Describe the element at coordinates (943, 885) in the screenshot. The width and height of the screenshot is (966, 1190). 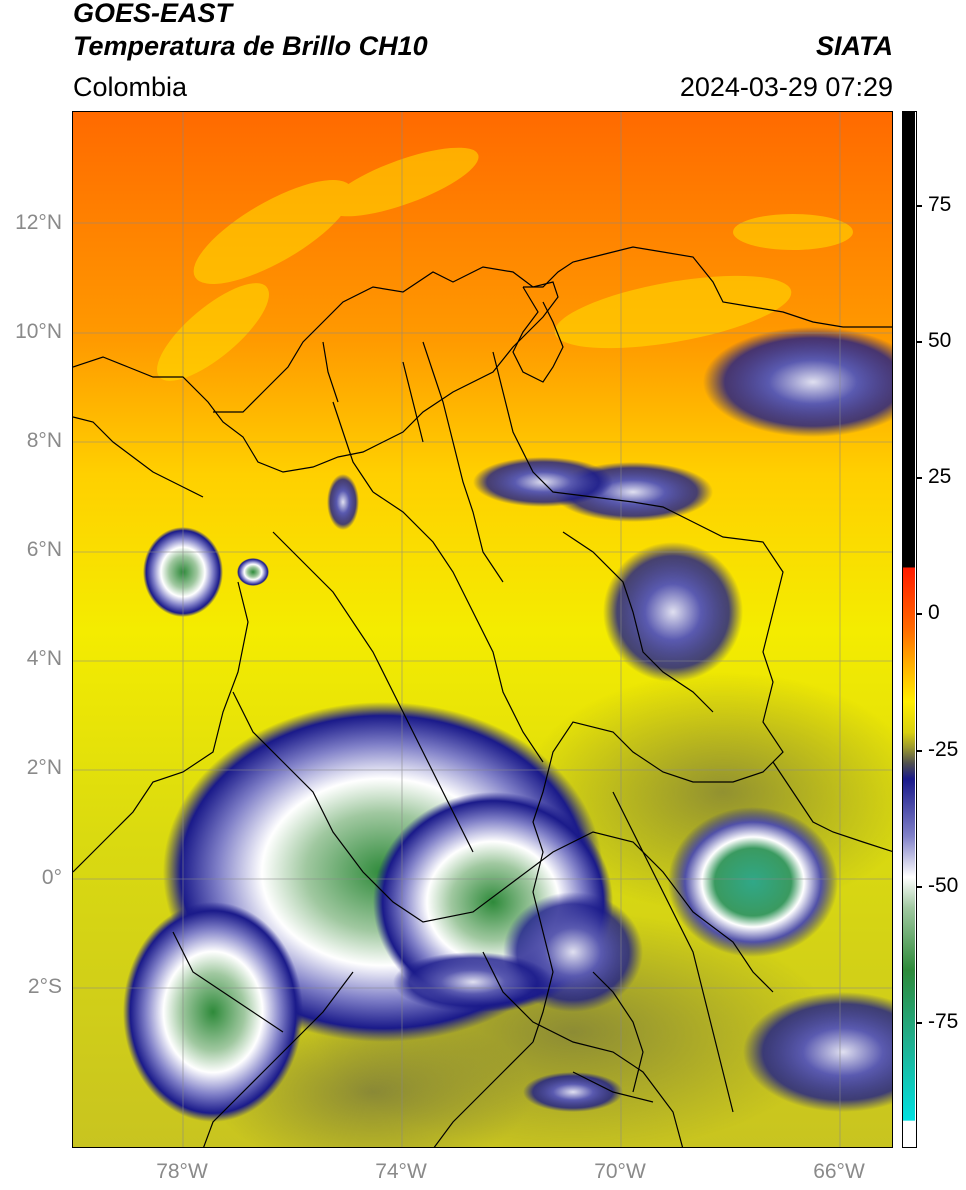
I see `colorbar-label-minus50: -50` at that location.